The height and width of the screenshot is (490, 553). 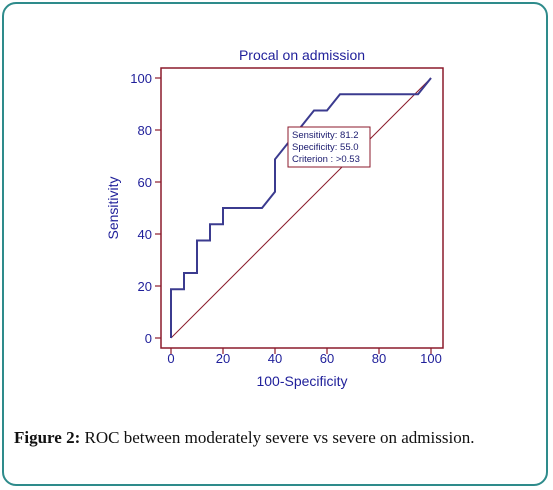 I want to click on y-tick-label: 0, so click(x=148, y=338).